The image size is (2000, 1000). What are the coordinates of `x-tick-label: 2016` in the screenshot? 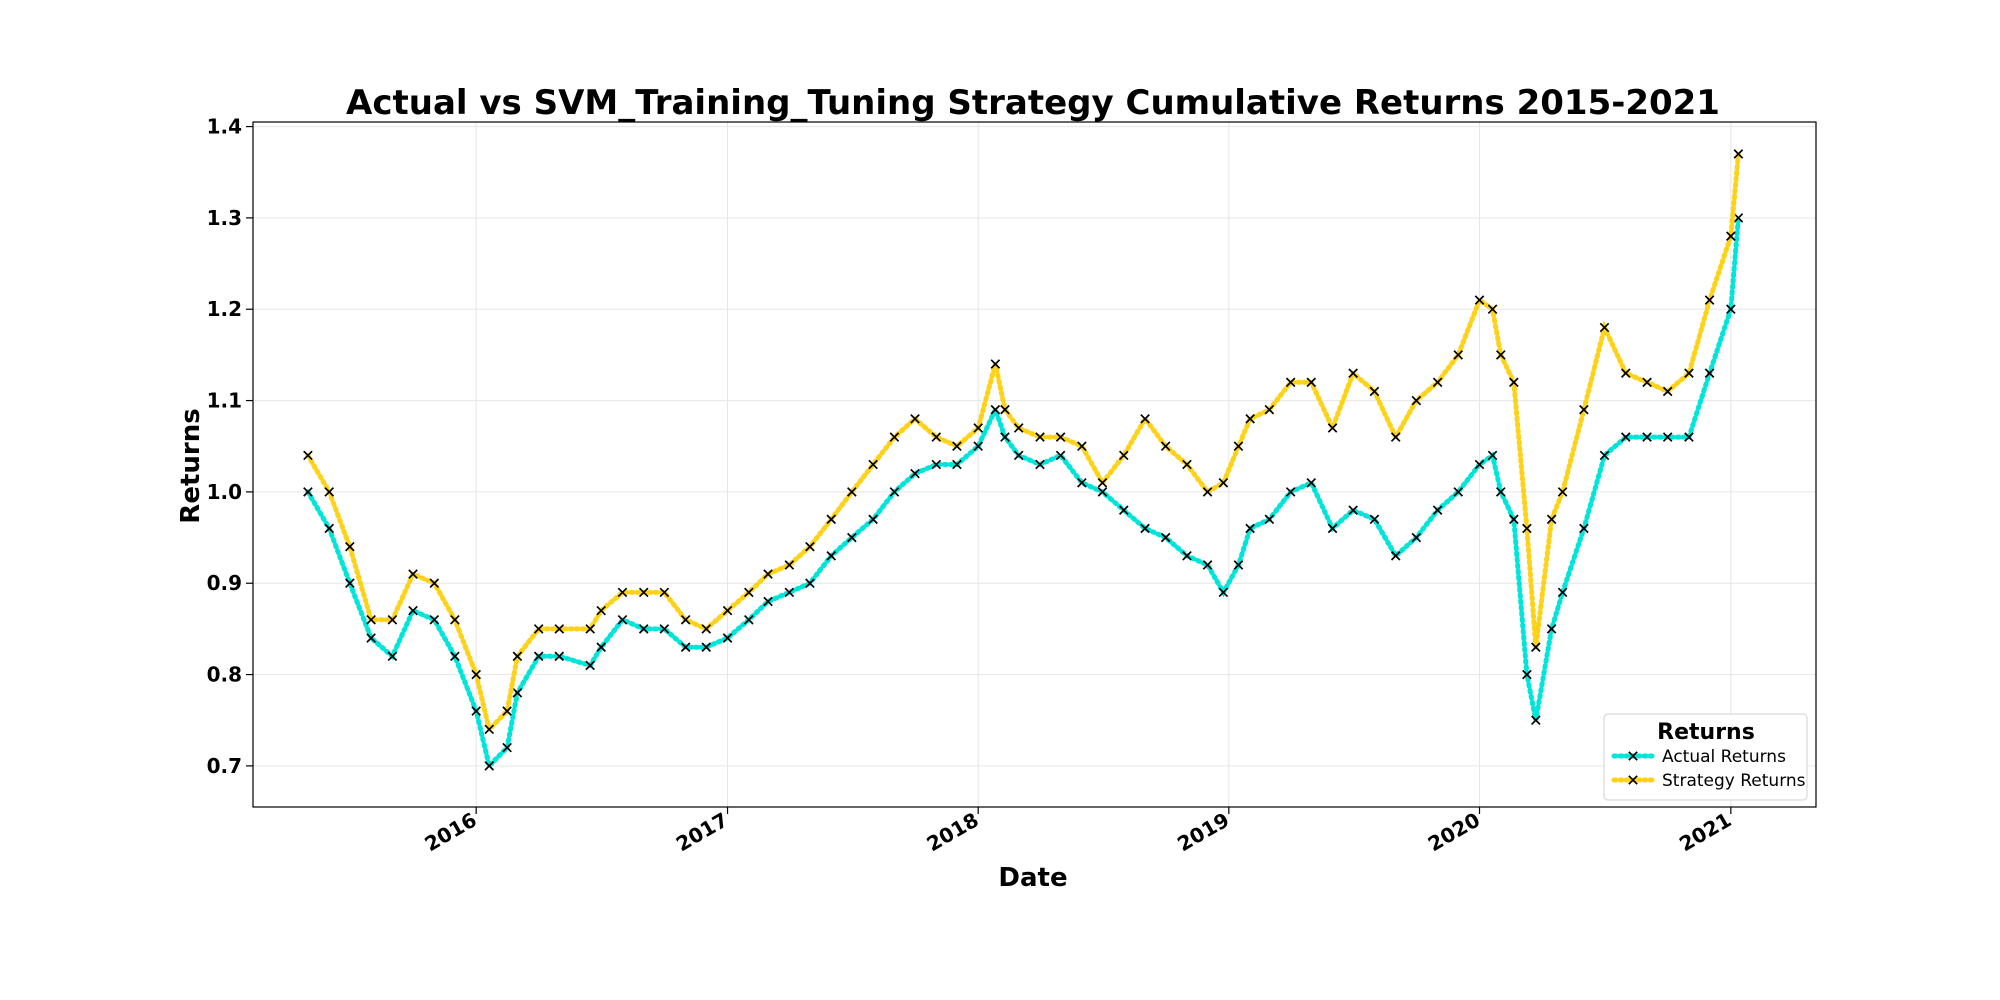 It's located at (450, 832).